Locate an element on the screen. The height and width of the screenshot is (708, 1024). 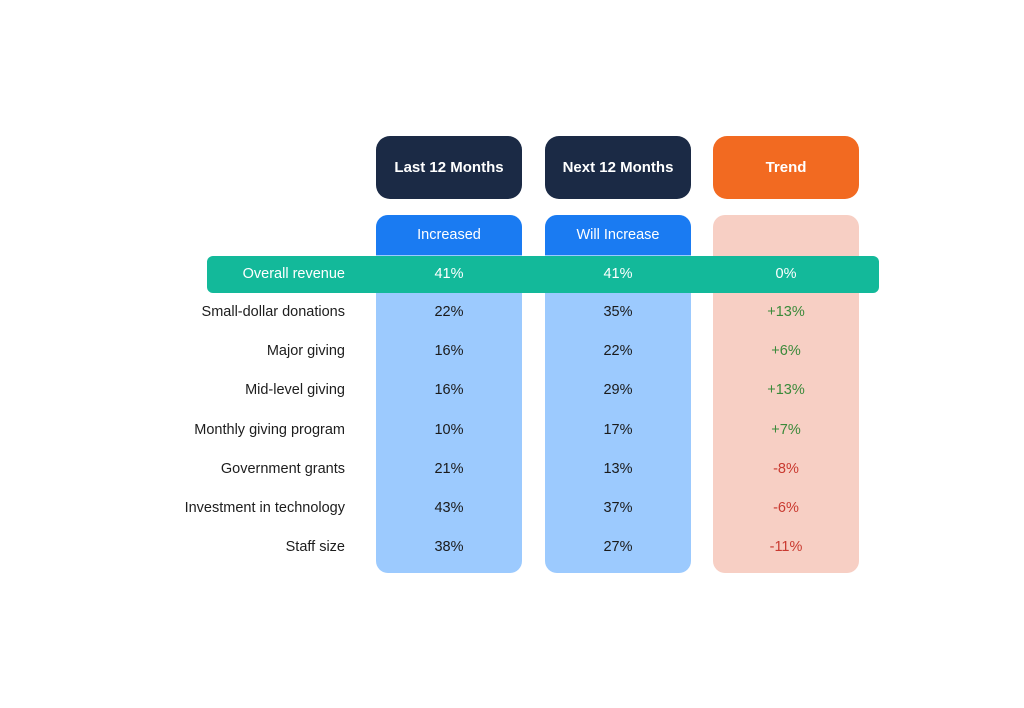
last-months-header: Last 12 Months is located at coordinates (449, 167).